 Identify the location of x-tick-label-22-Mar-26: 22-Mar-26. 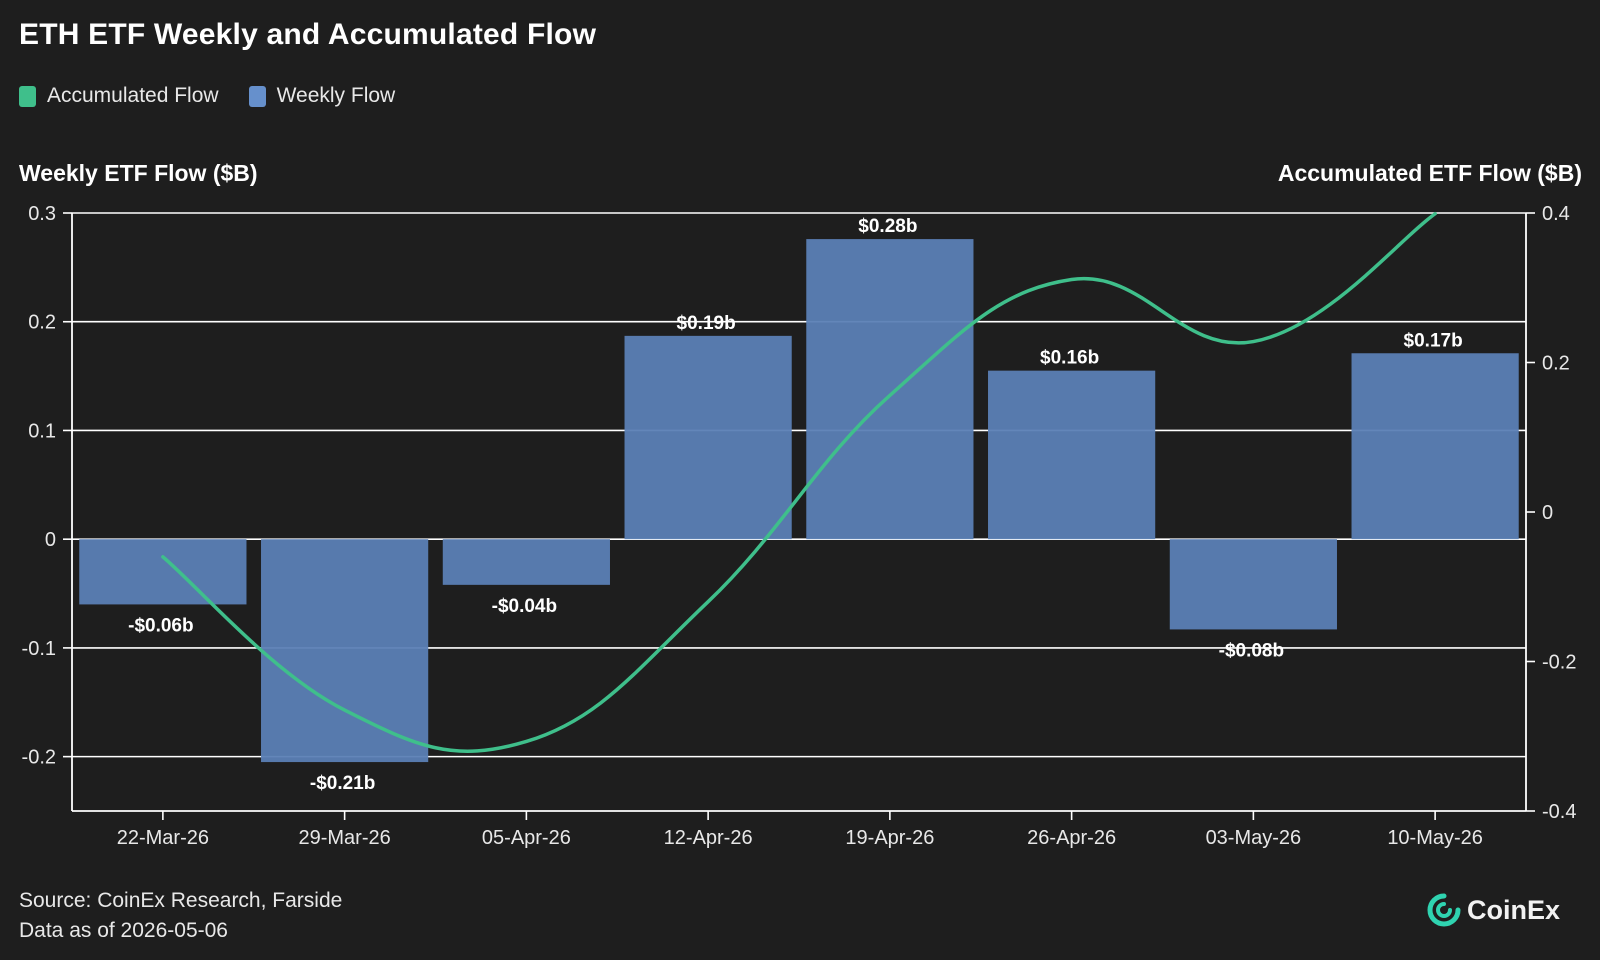
(163, 838).